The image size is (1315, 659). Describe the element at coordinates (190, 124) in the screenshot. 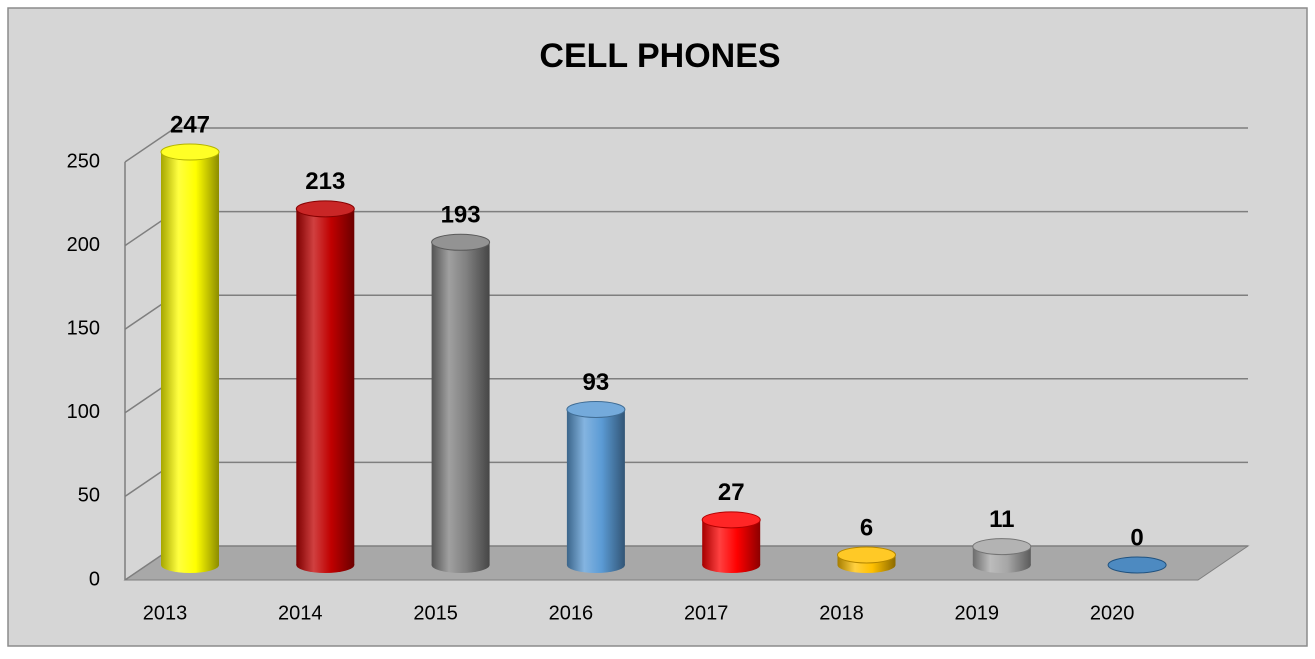

I see `value-label: 247` at that location.